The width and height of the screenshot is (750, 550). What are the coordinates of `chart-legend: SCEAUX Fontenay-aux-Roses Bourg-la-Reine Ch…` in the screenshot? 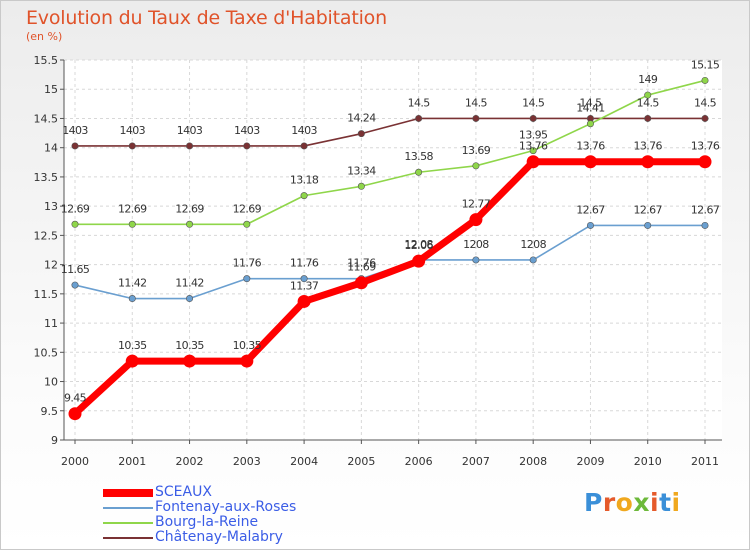 It's located at (223, 515).